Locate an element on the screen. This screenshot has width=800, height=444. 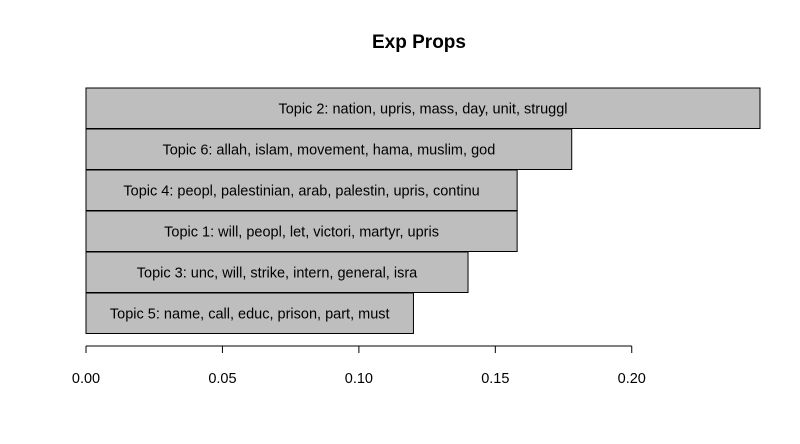
x-tick-label: 0.00 is located at coordinates (86, 379).